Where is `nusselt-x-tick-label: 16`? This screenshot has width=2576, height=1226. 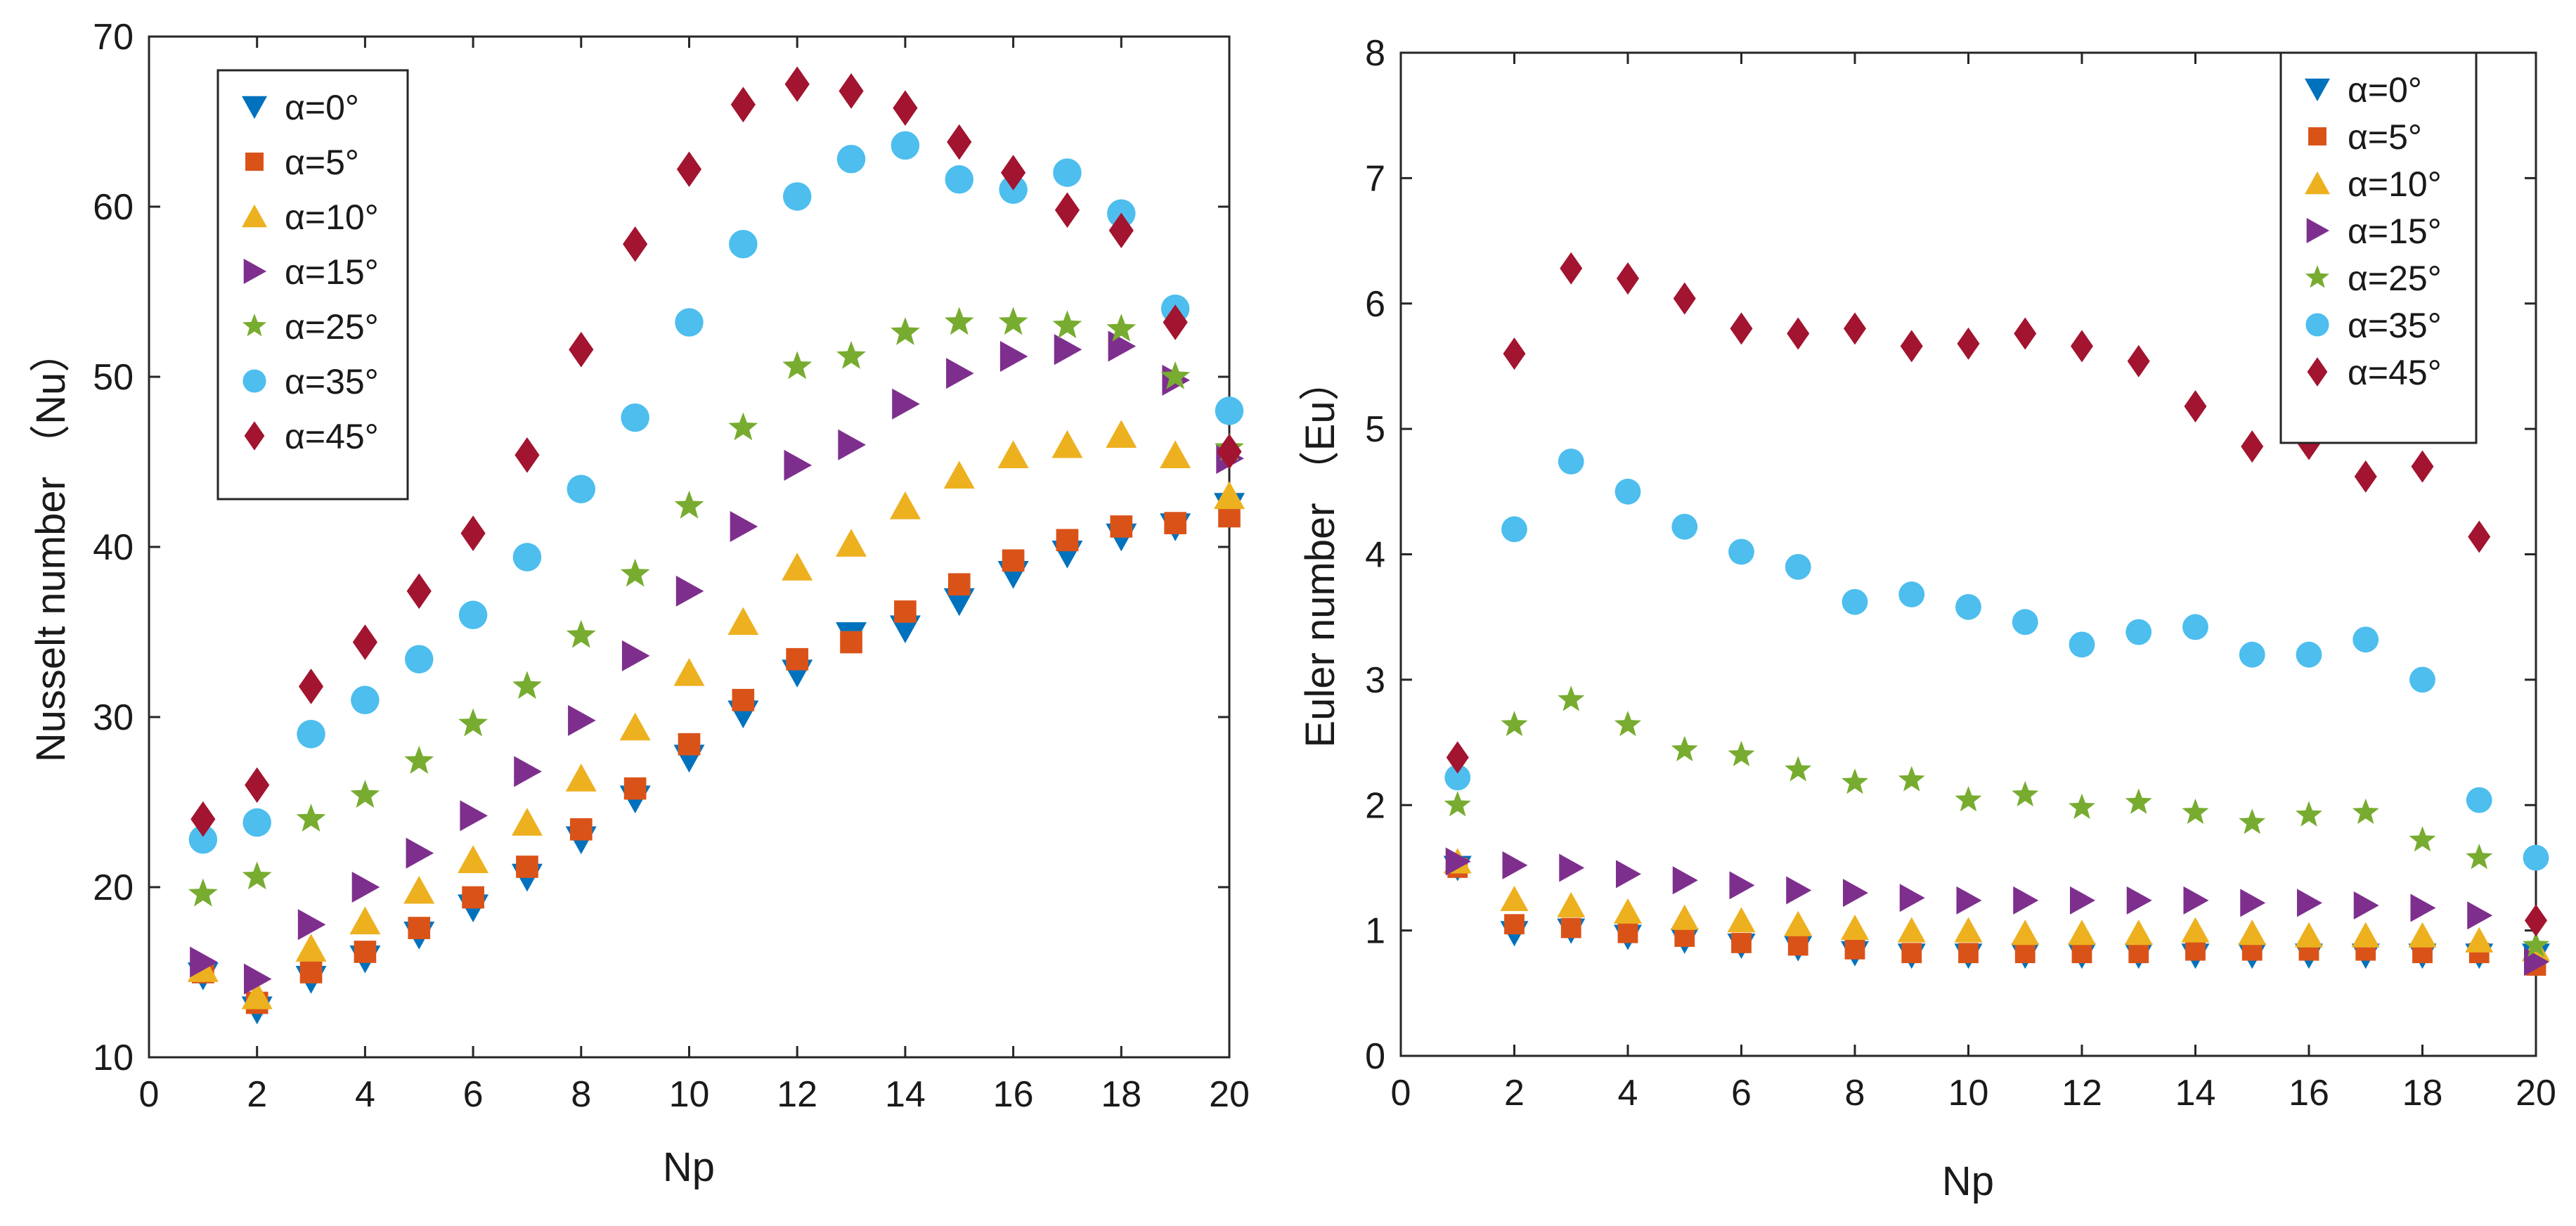
nusselt-x-tick-label: 16 is located at coordinates (1013, 1094).